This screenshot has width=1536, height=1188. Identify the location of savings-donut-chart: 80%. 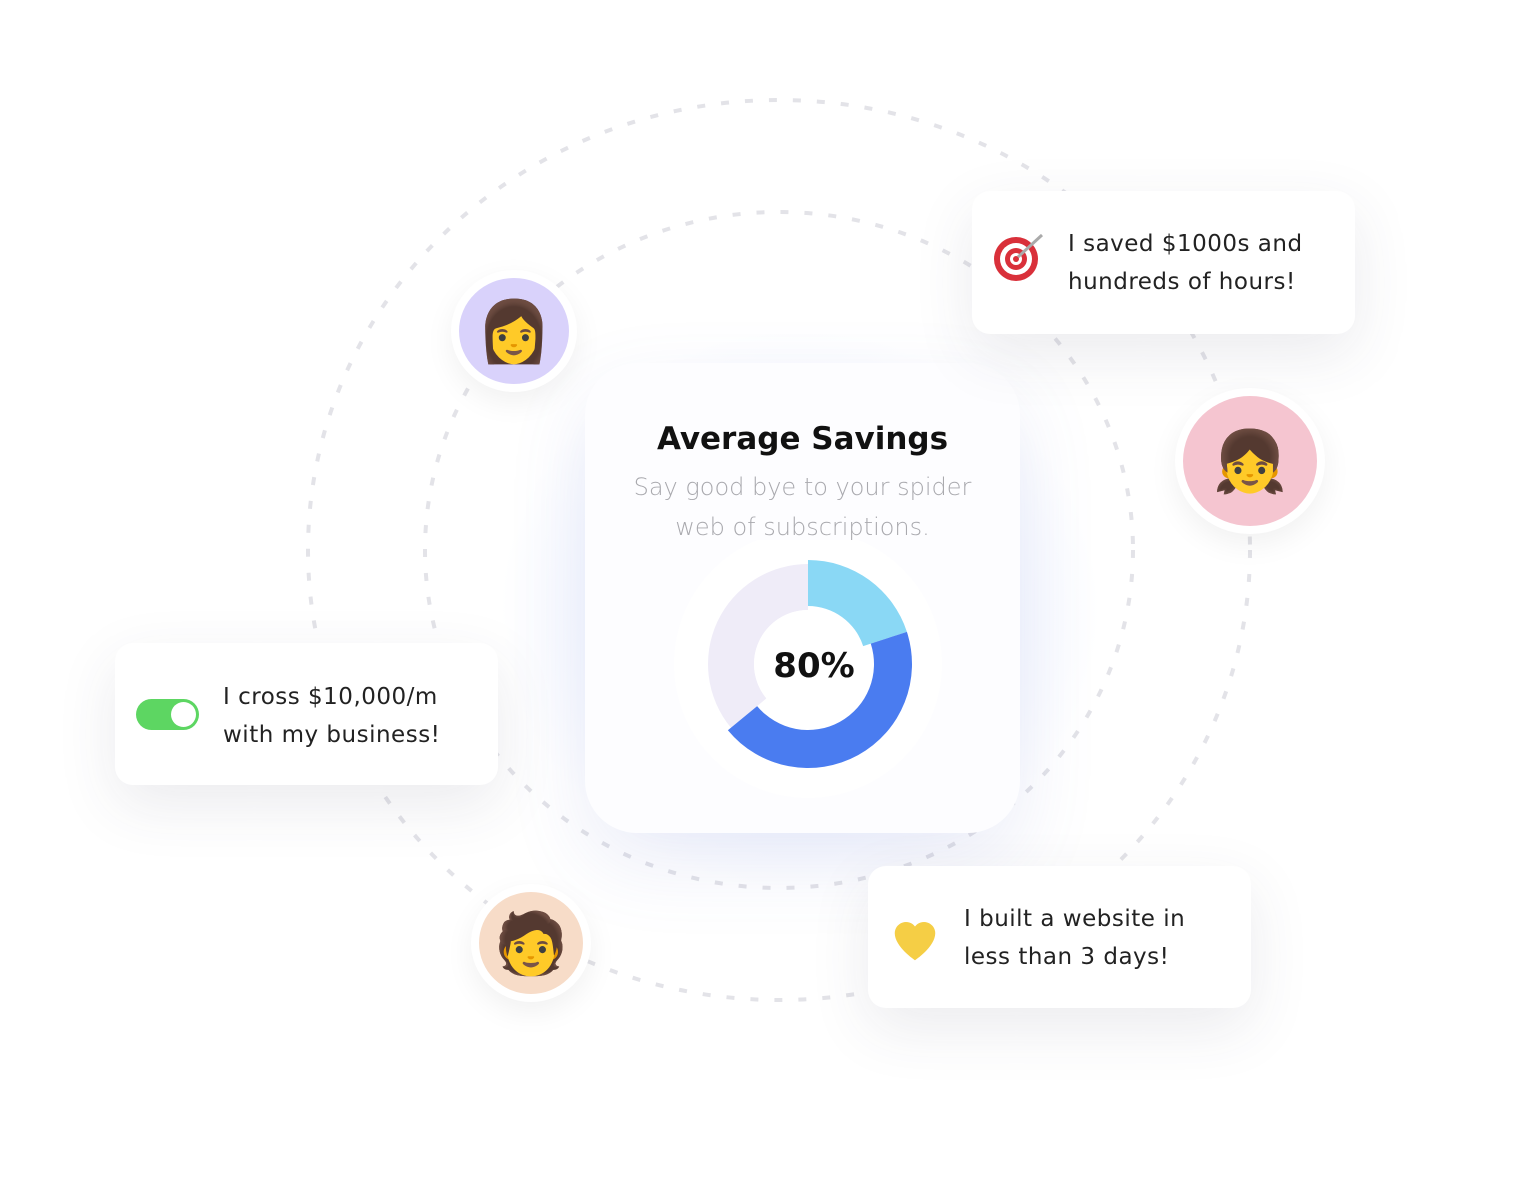
(808, 669).